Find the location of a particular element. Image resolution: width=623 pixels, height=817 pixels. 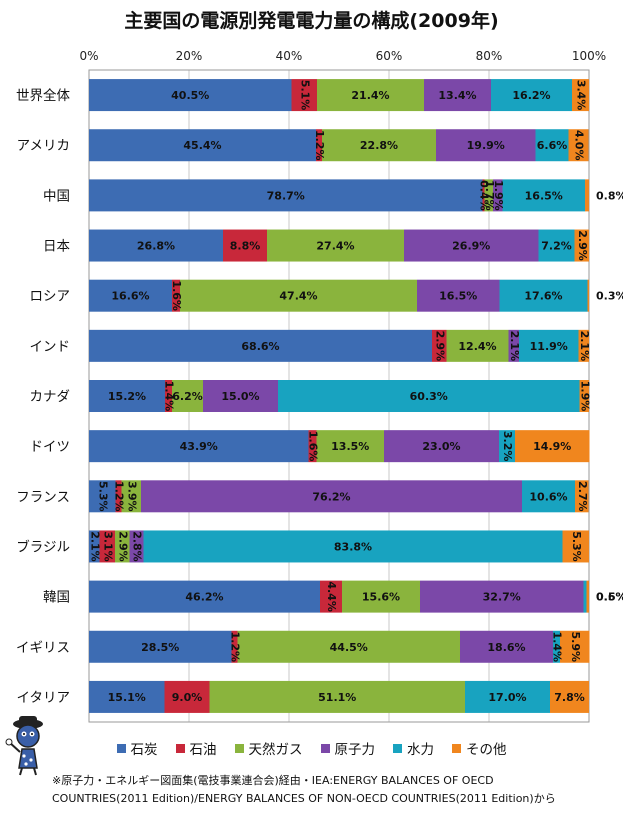

x-tick-label: 80% is located at coordinates (489, 56).